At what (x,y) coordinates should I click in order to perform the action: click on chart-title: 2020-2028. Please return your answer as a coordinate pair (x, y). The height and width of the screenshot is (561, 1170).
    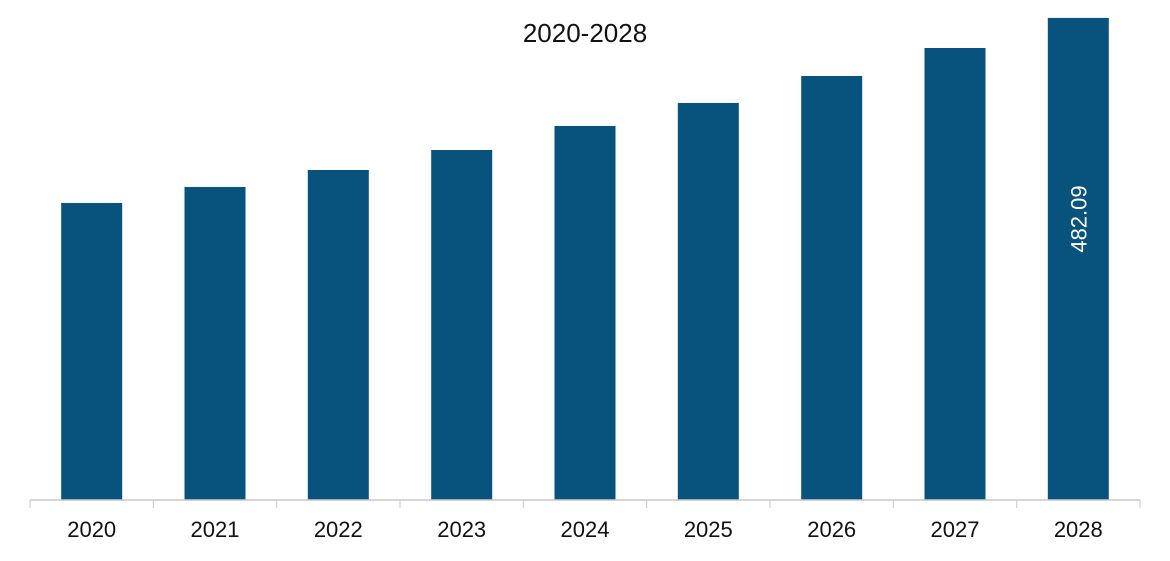
    Looking at the image, I should click on (585, 33).